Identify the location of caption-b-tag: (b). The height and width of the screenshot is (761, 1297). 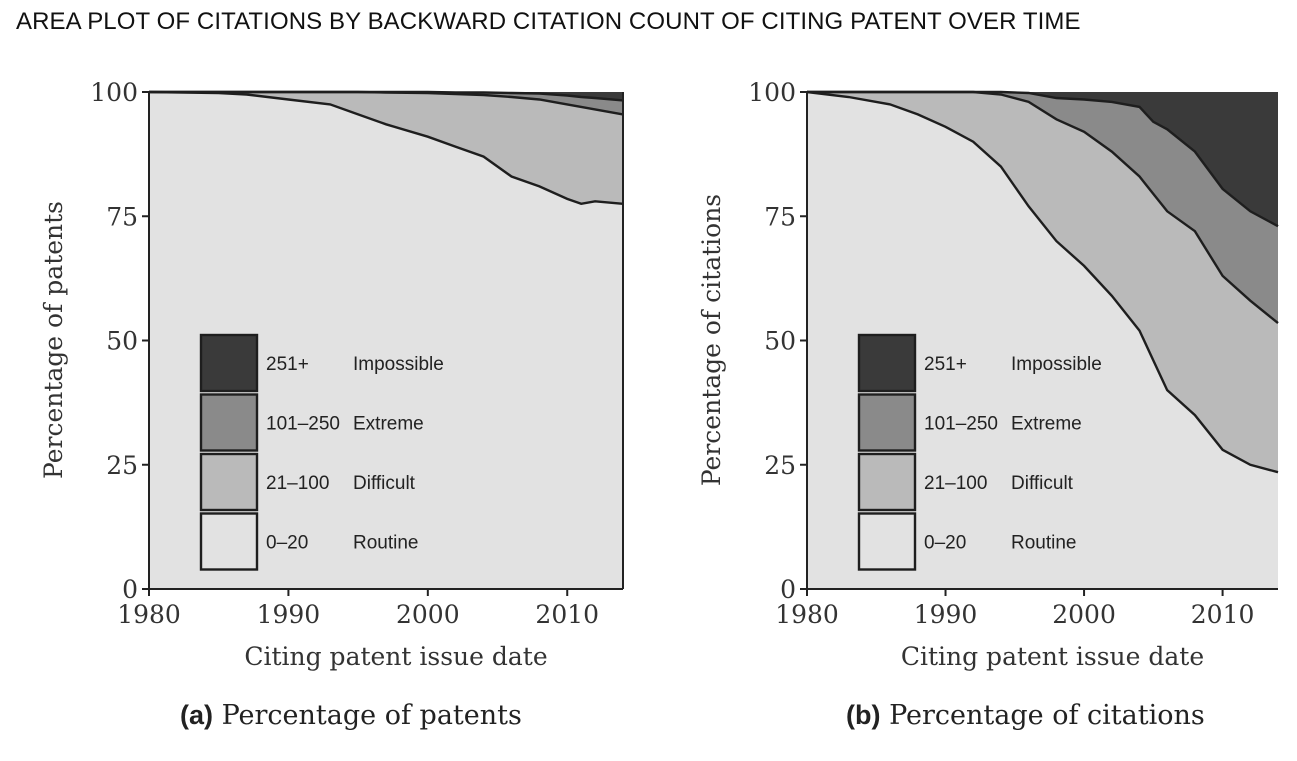
(863, 715).